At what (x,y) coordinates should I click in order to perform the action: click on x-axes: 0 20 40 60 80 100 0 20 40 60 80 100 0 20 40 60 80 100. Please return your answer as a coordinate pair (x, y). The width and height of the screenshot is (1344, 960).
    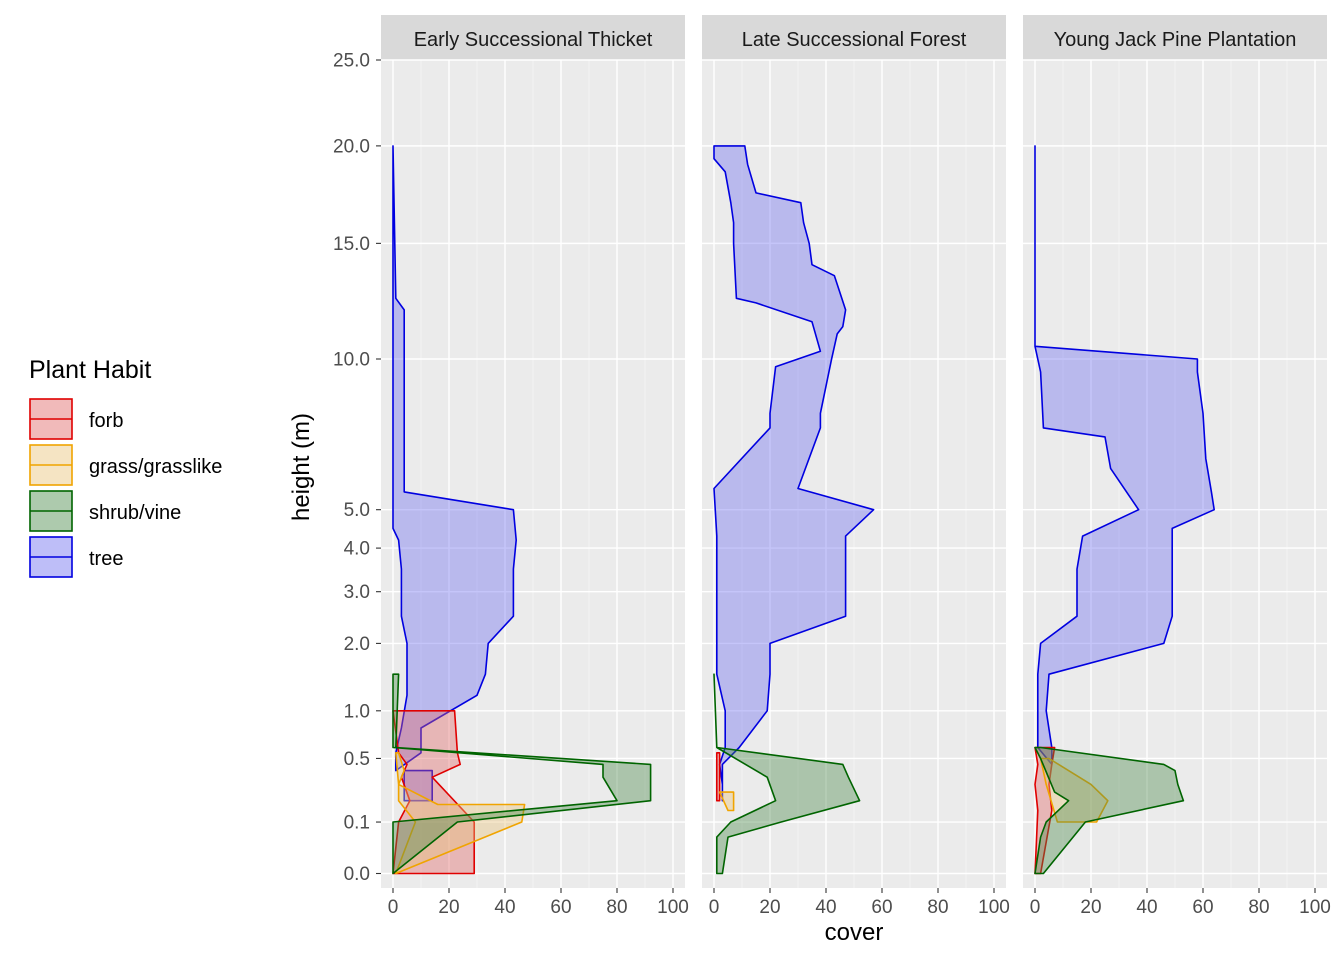
    Looking at the image, I should click on (859, 903).